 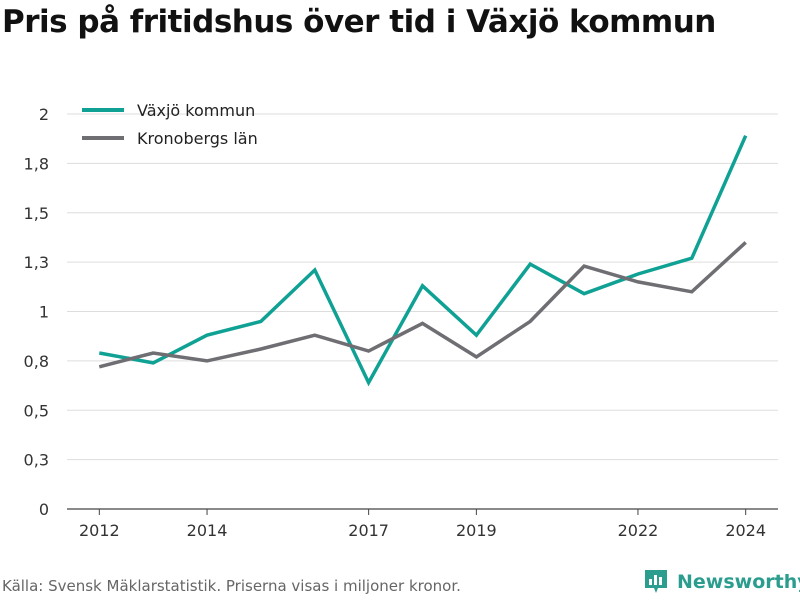 I want to click on y-tick-label: 0,8, so click(x=36, y=361).